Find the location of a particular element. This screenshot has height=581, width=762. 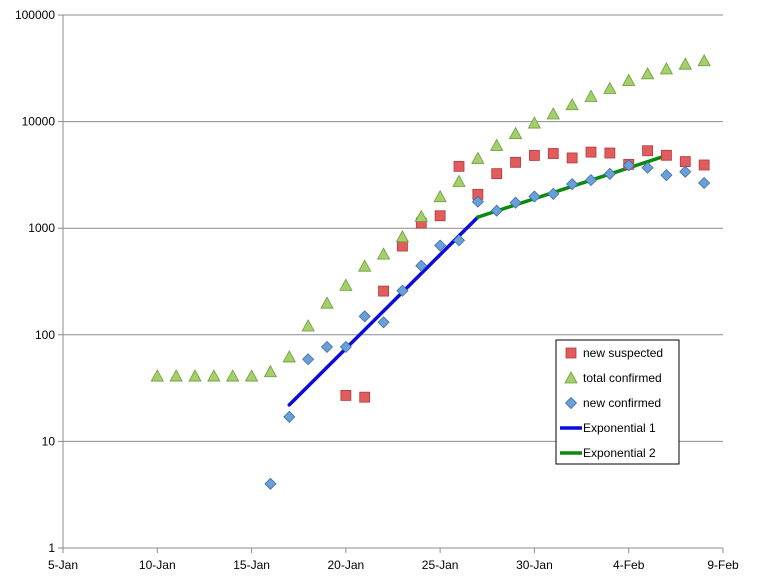

legend-key-new-confirmed is located at coordinates (571, 403).